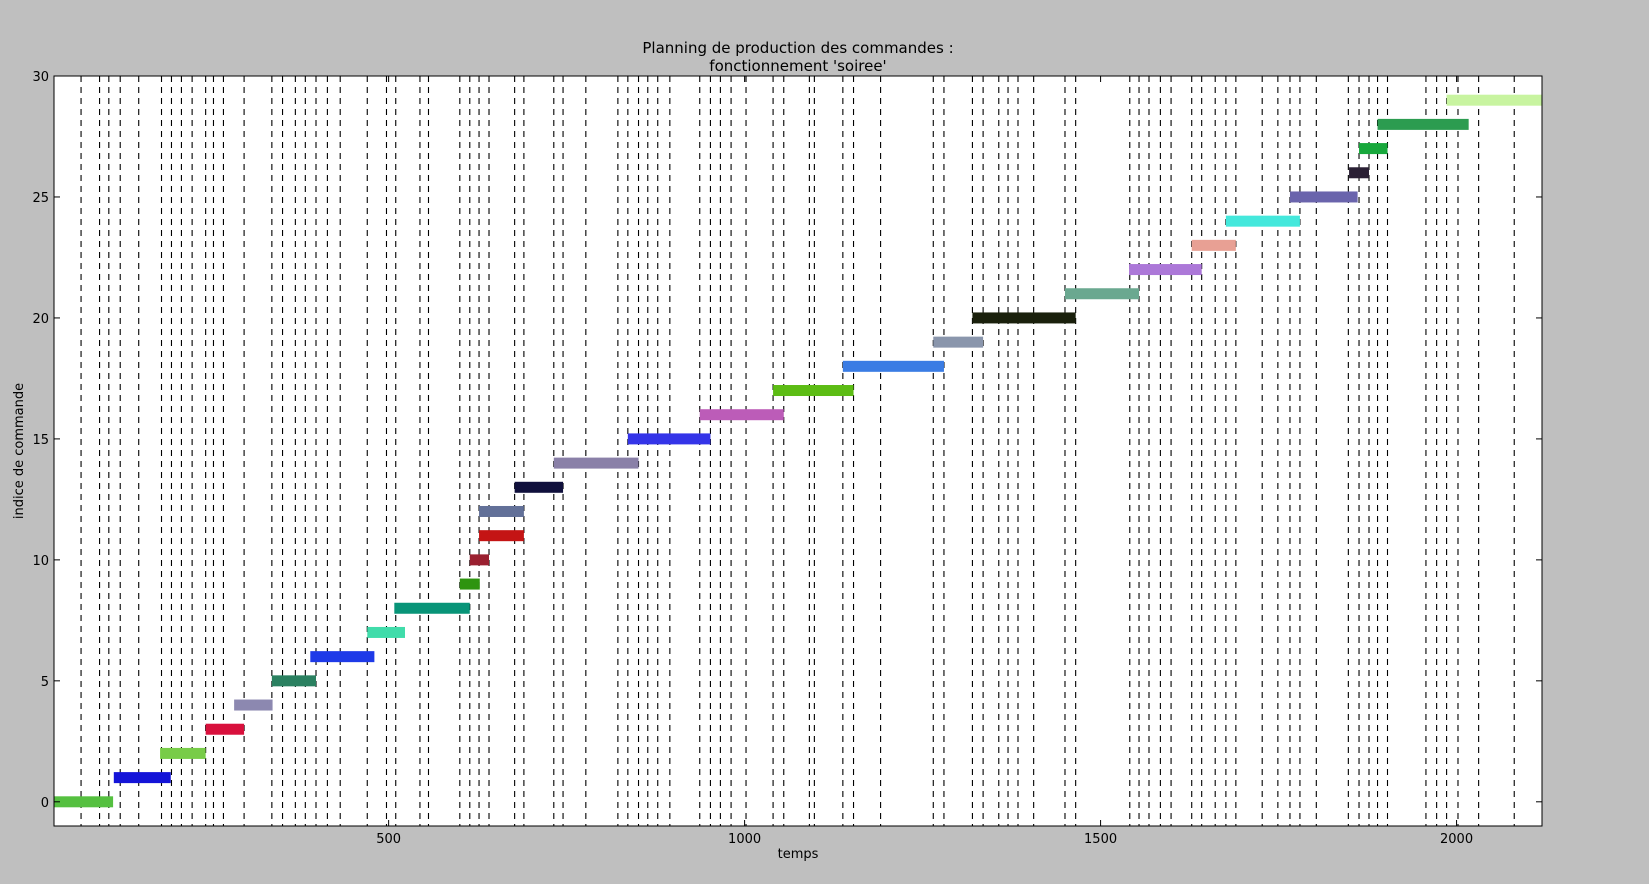  Describe the element at coordinates (797, 66) in the screenshot. I see `chart-title-line-2: fonctionnement 'soiree'` at that location.